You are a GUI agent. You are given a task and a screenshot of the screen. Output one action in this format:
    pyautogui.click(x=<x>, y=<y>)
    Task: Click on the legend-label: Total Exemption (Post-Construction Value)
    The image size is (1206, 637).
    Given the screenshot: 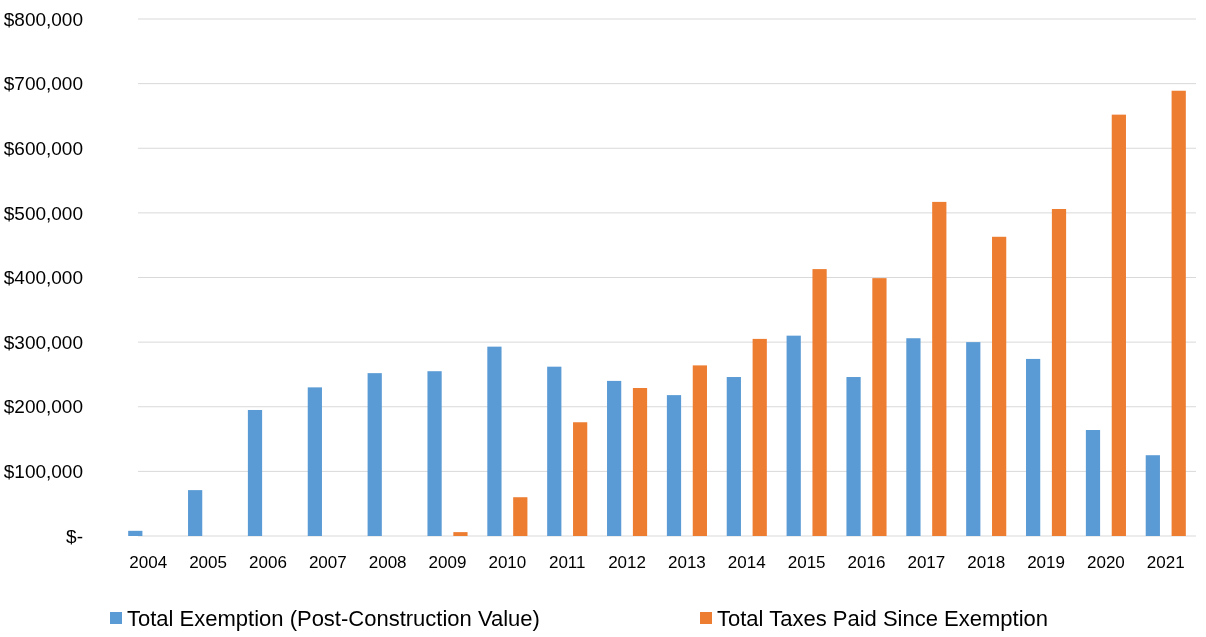 What is the action you would take?
    pyautogui.click(x=333, y=618)
    